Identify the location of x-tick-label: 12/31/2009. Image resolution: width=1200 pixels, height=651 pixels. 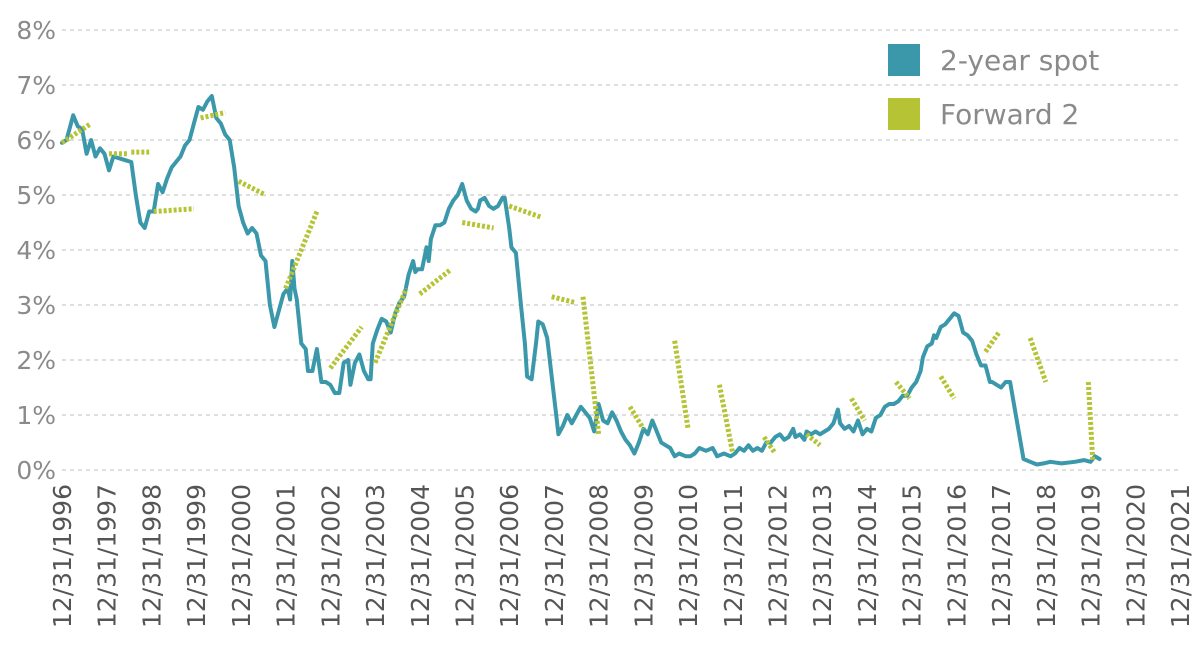
(643, 556).